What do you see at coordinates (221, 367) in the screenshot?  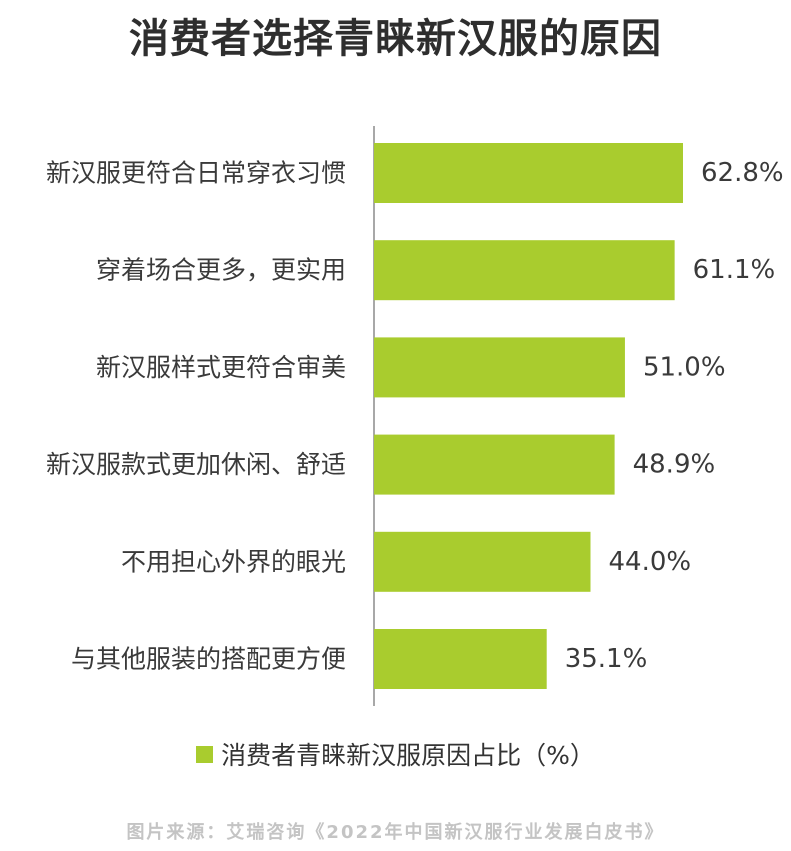 I see `category-label: 新汉服样式更符合审美` at bounding box center [221, 367].